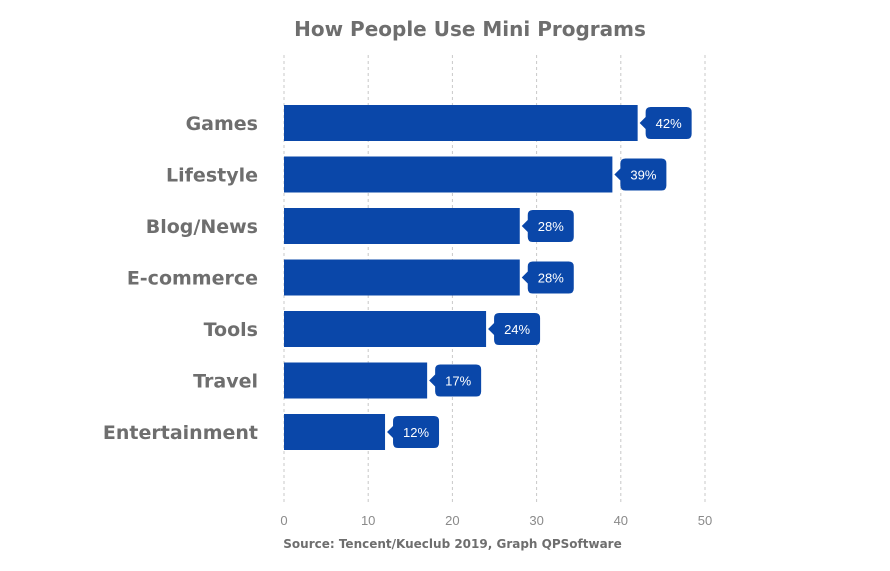  I want to click on category-label: Blog/News, so click(202, 227).